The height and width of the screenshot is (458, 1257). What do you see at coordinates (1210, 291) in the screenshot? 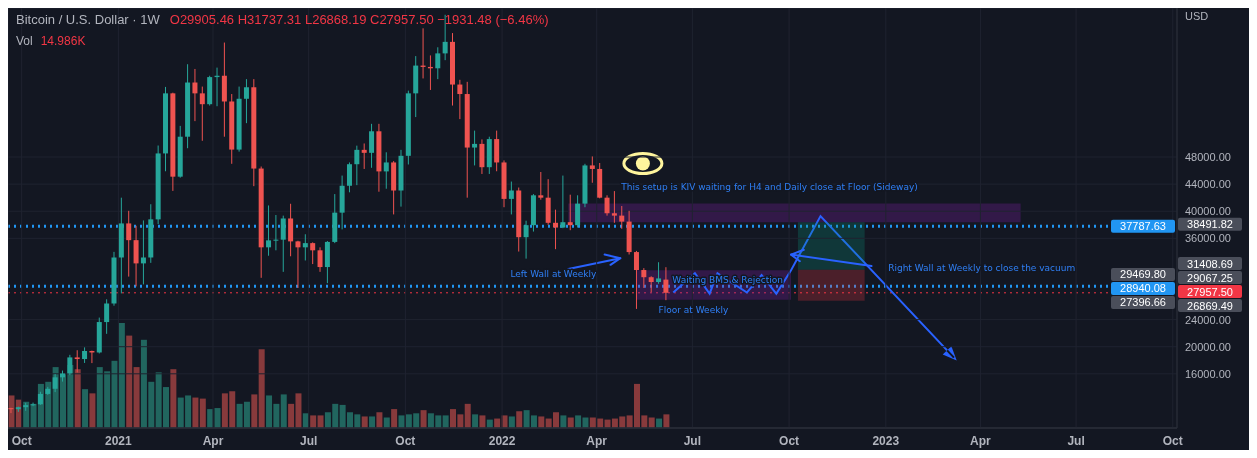
I see `ref-line-label: 27957.50` at bounding box center [1210, 291].